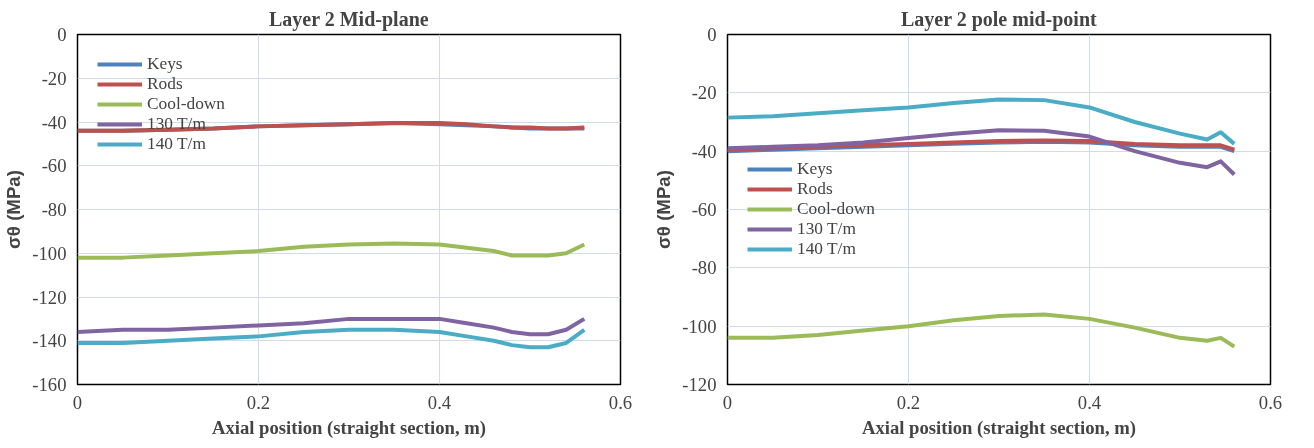 This screenshot has height=448, width=1314. Describe the element at coordinates (826, 229) in the screenshot. I see `legend-label: 130 T/m` at that location.